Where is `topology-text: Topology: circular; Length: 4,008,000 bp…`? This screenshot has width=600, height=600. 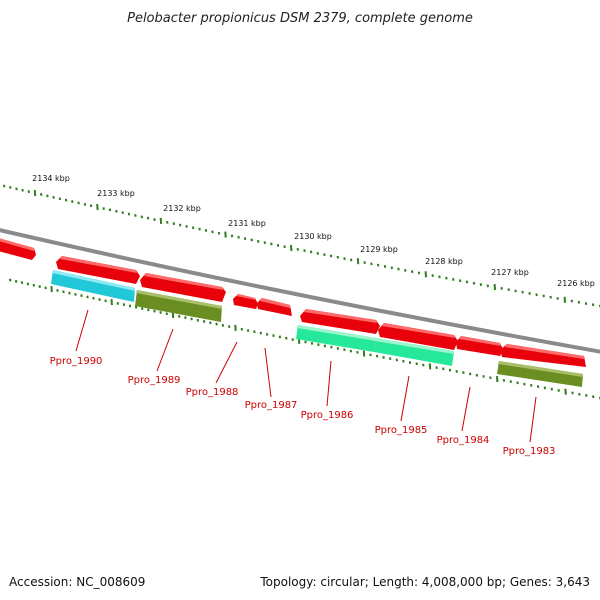
topology-text: Topology: circular; Length: 4,008,000 bp… is located at coordinates (424, 582).